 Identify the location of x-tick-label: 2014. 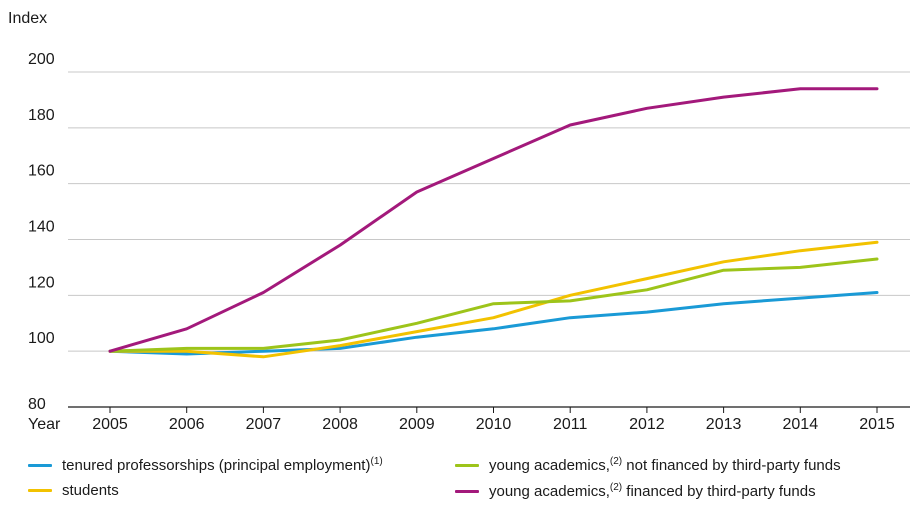
(801, 424).